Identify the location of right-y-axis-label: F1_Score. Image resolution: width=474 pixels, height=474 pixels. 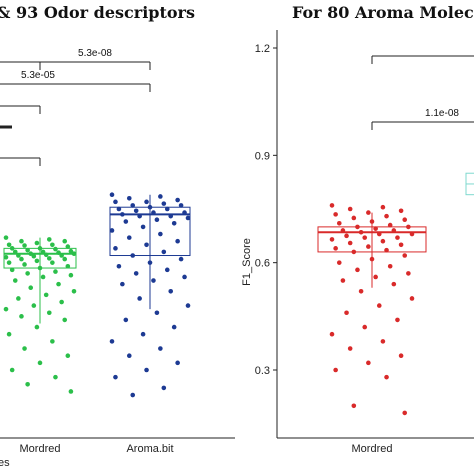
(247, 262).